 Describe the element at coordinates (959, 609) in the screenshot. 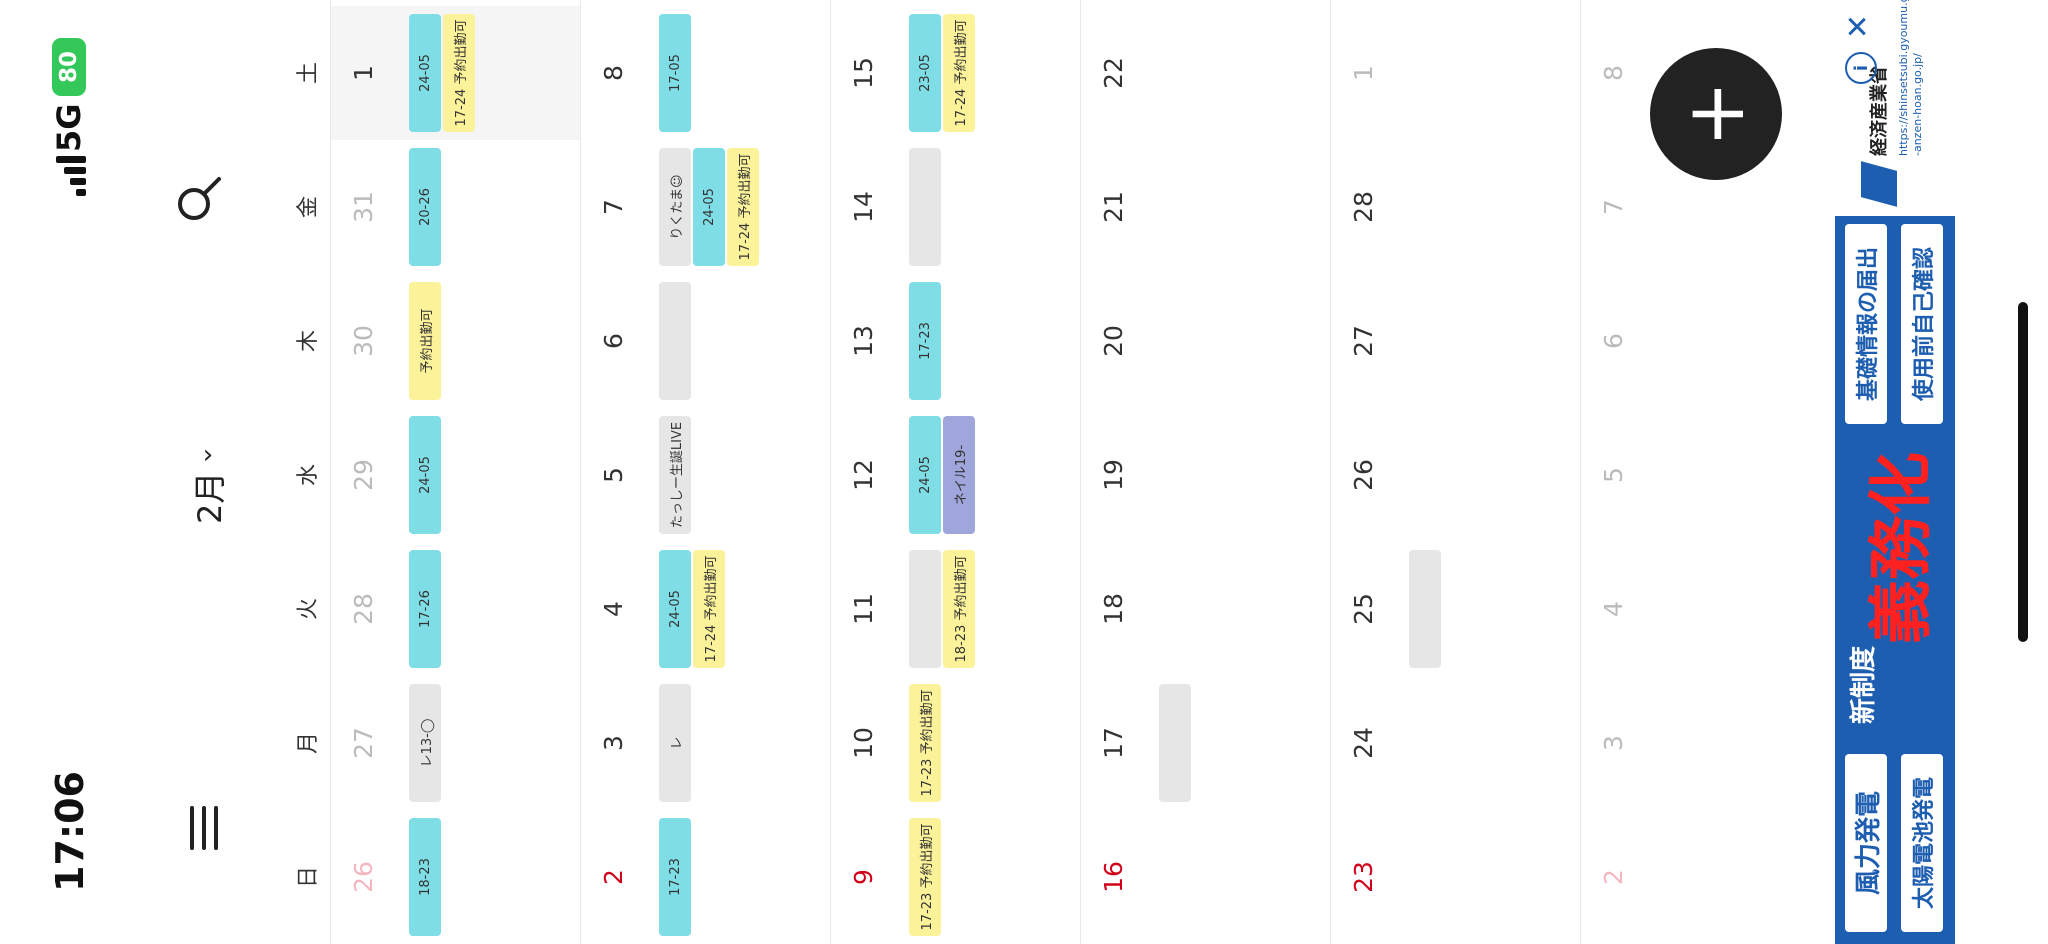

I see `event-chip: 18-23 予約出勤可` at that location.